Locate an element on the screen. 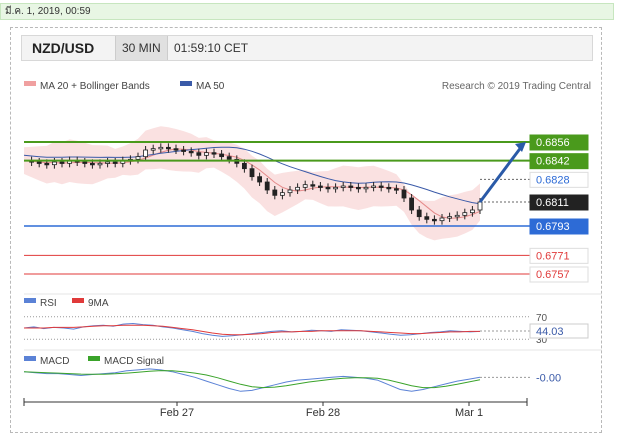  level-label: 0.6856 is located at coordinates (553, 143).